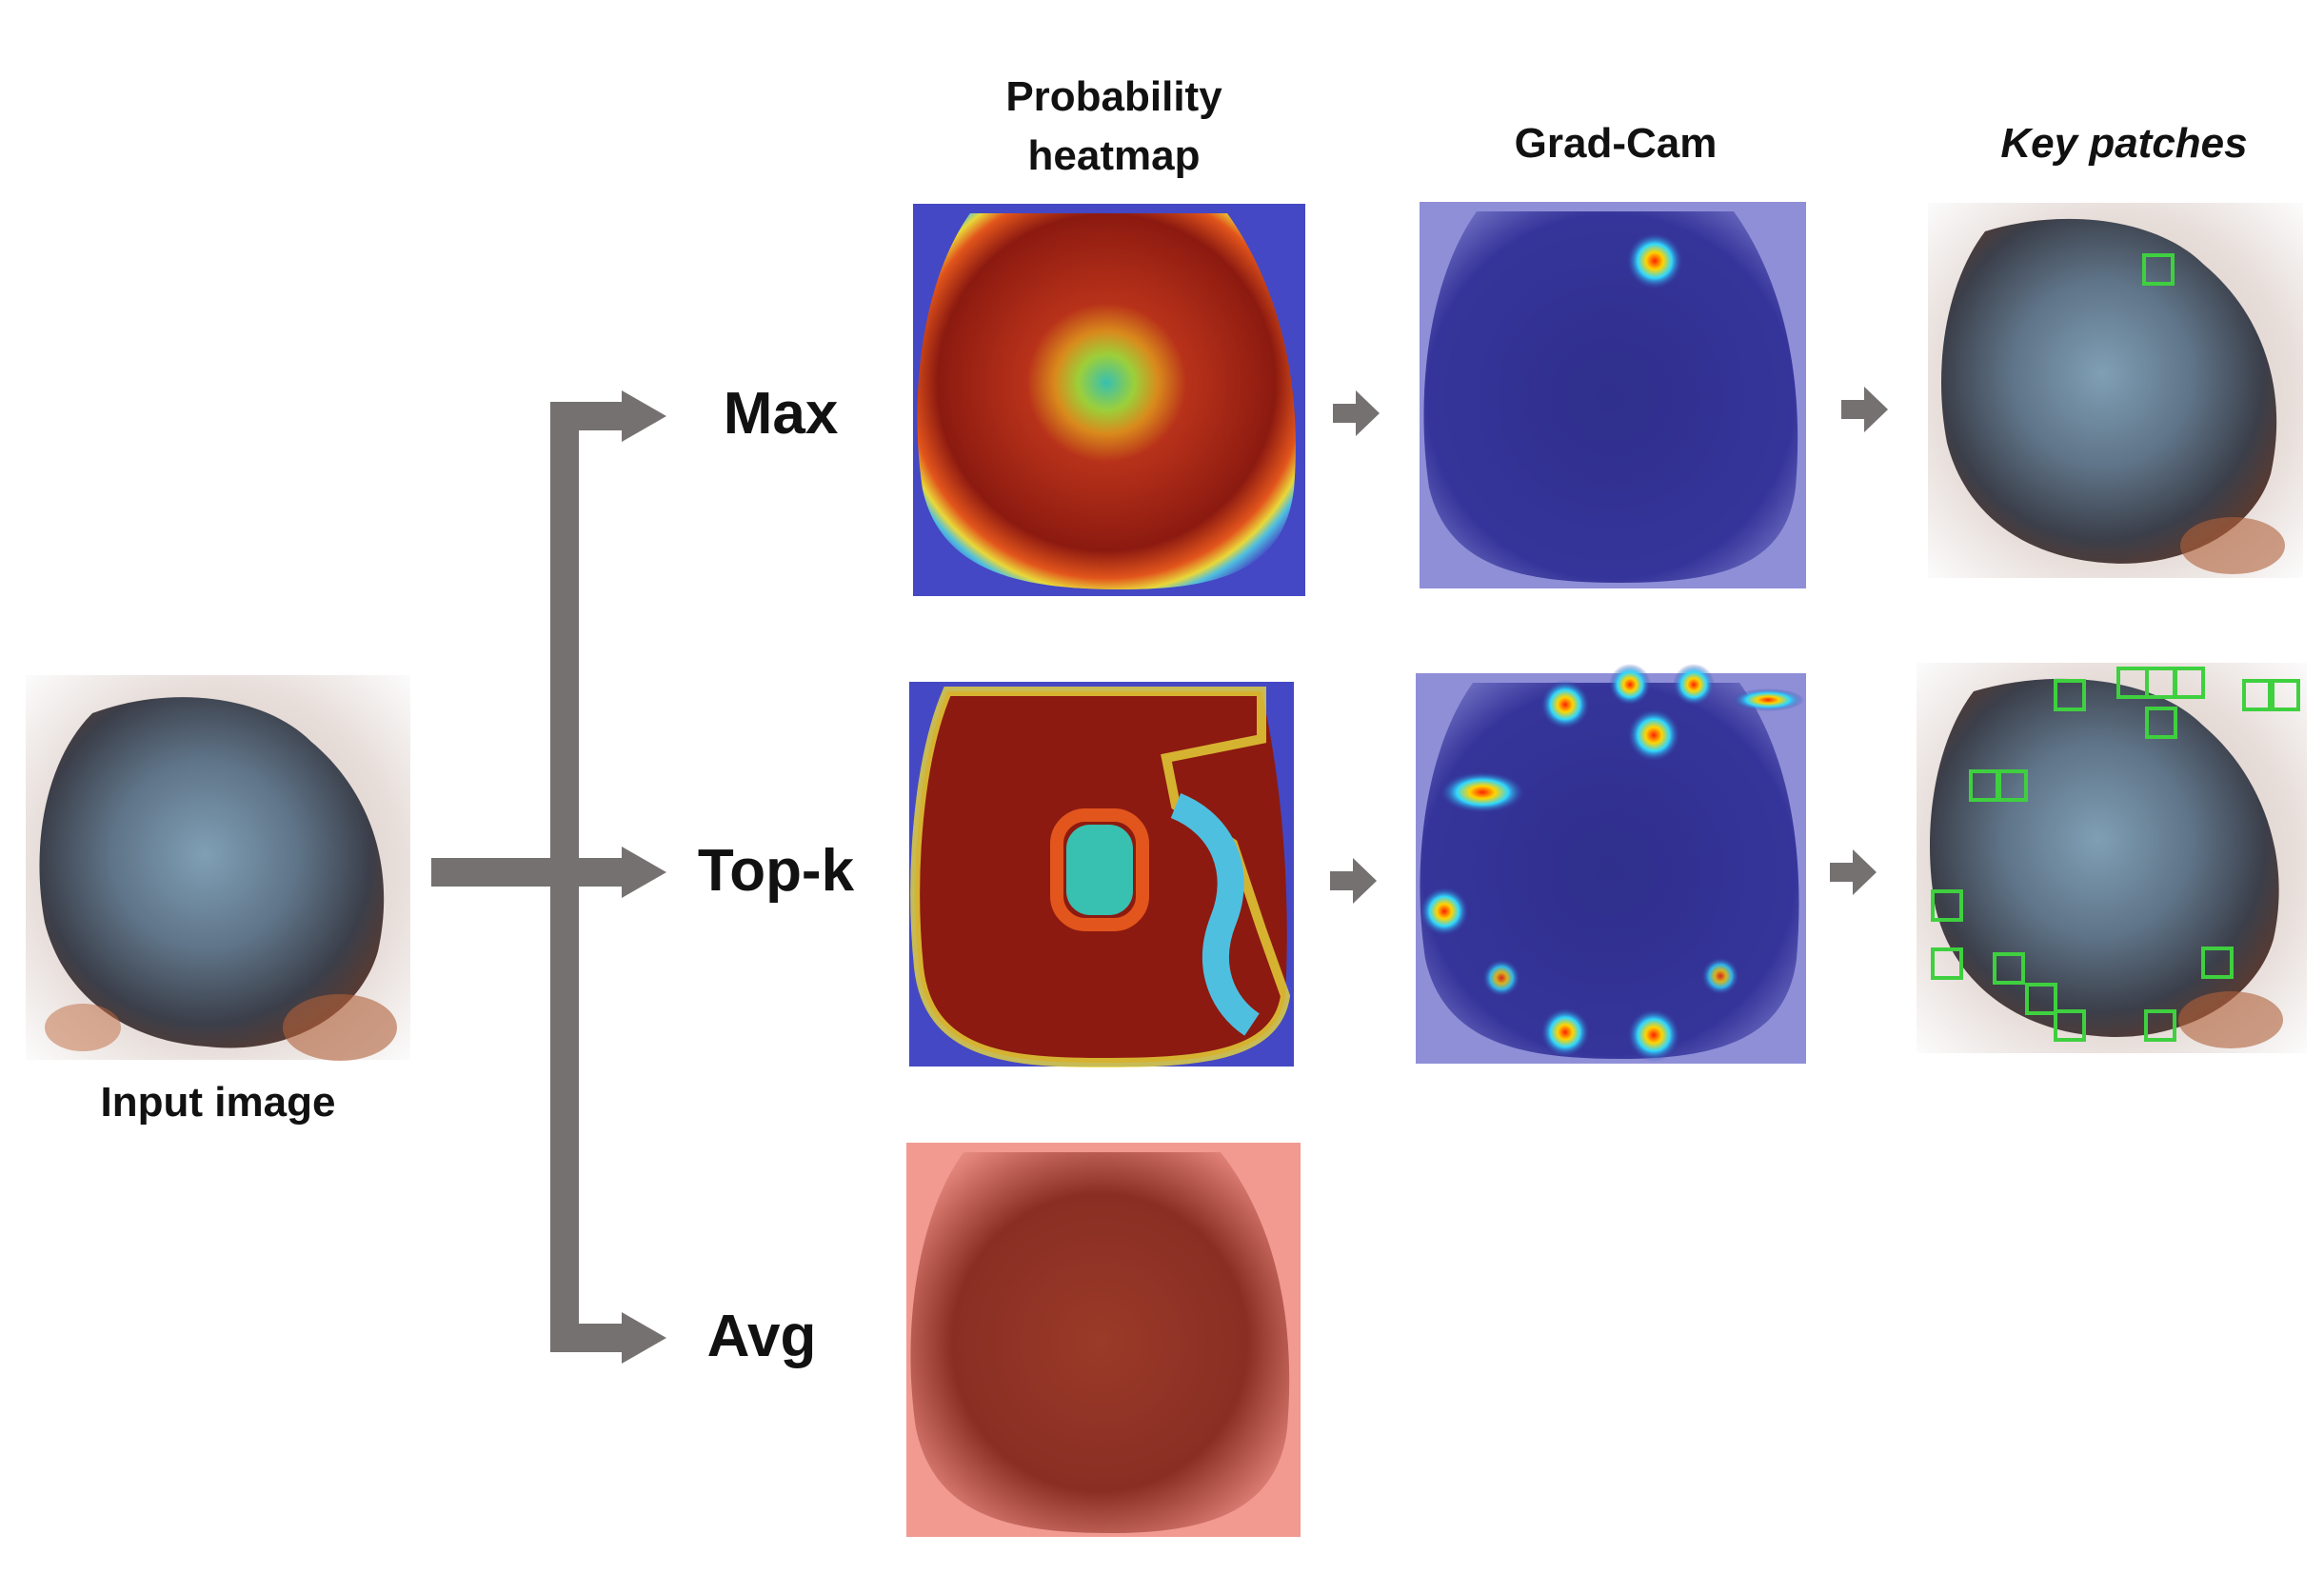 The height and width of the screenshot is (1575, 2324). What do you see at coordinates (1611, 864) in the screenshot?
I see `gradcam-topk` at bounding box center [1611, 864].